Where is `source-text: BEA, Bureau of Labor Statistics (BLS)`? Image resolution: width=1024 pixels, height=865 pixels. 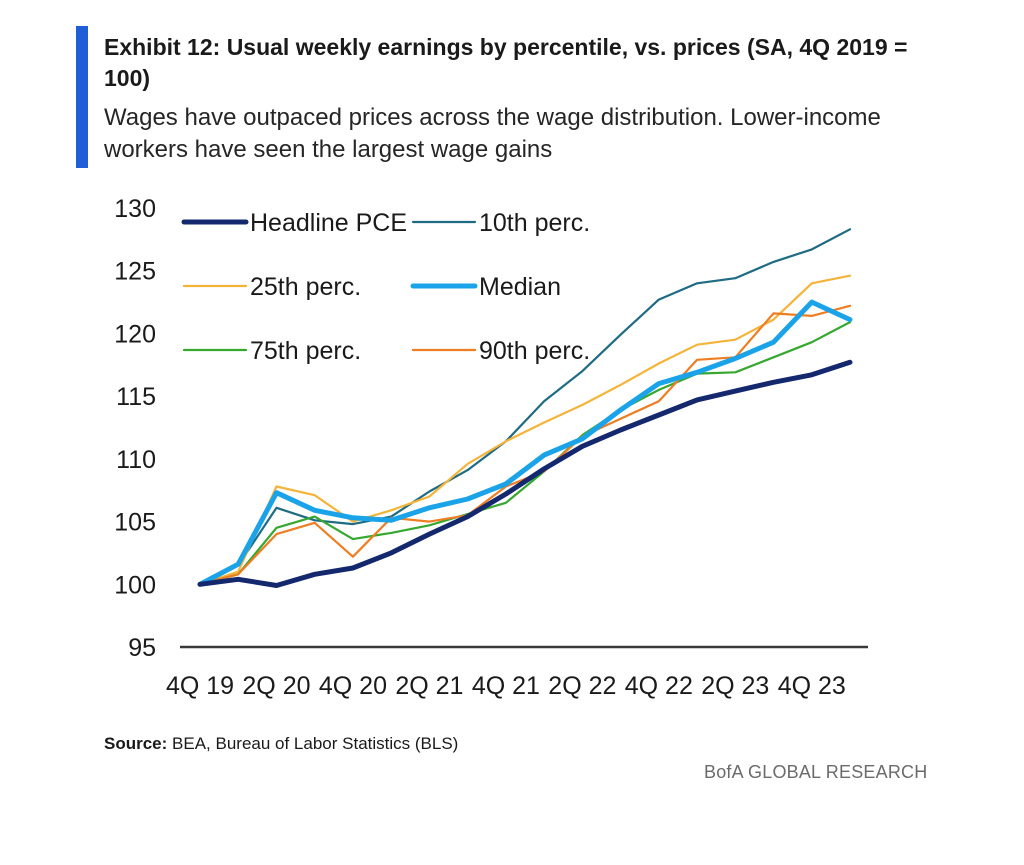
source-text: BEA, Bureau of Labor Statistics (BLS) is located at coordinates (315, 743).